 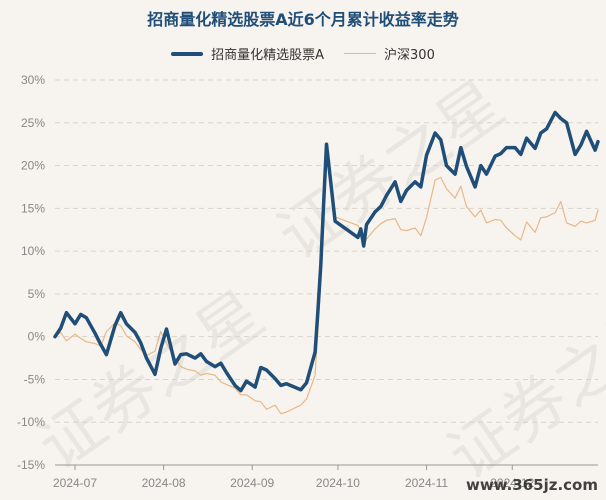 What do you see at coordinates (338, 483) in the screenshot?
I see `x-tick-label: 2024-10` at bounding box center [338, 483].